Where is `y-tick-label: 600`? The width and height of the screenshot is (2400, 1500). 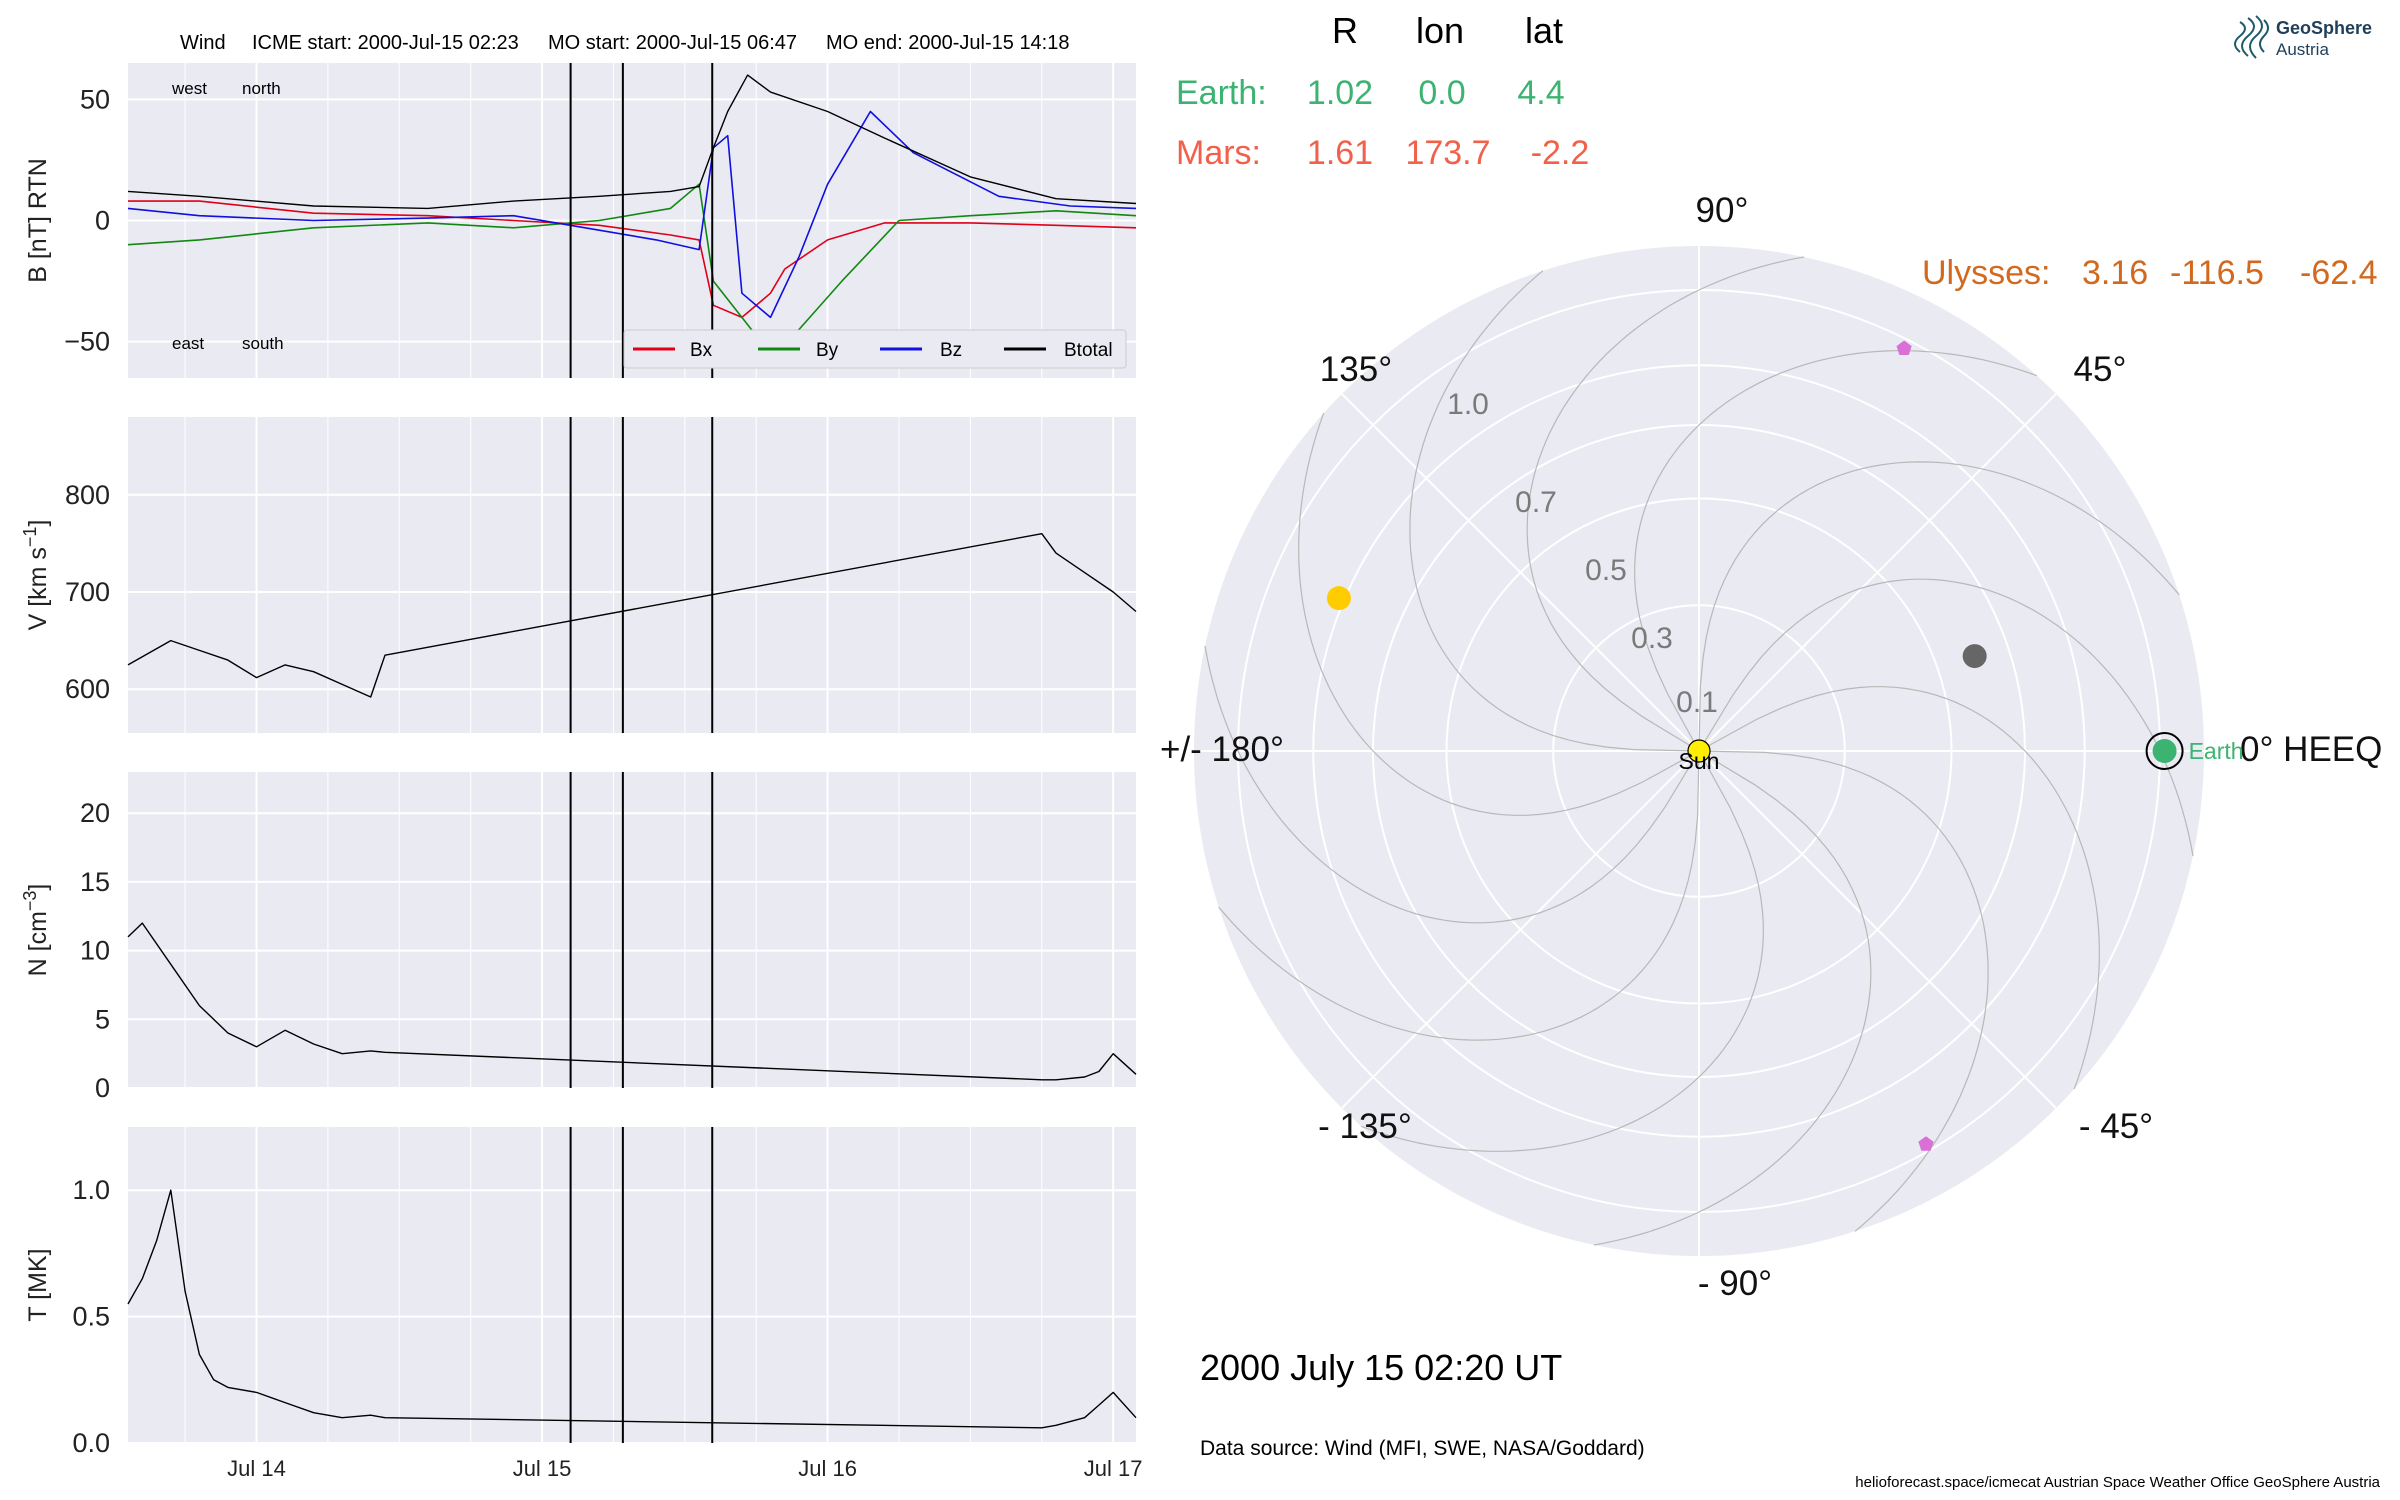 y-tick-label: 600 is located at coordinates (87, 689).